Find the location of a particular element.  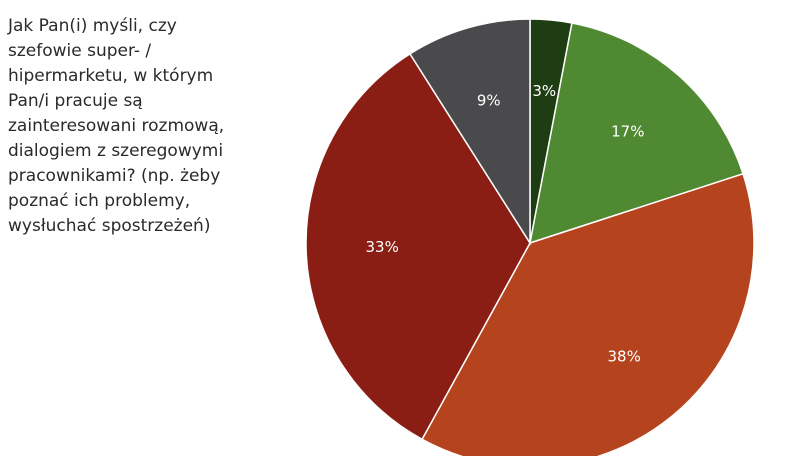

pie-slice-label: 9% is located at coordinates (489, 101).